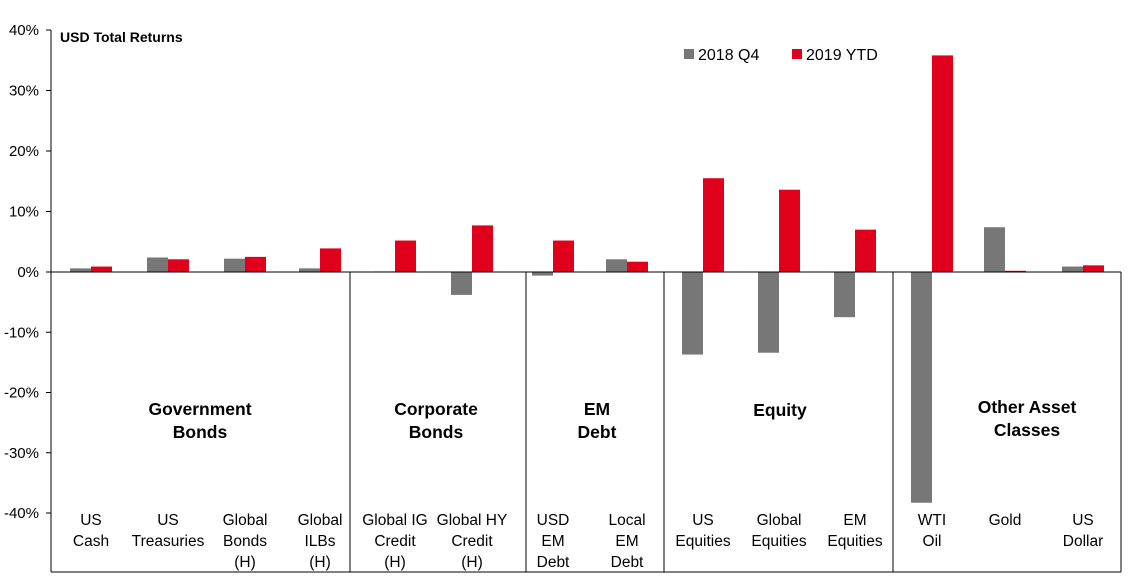 The image size is (1129, 580). What do you see at coordinates (21, 513) in the screenshot?
I see `y-tick-label: -40%` at bounding box center [21, 513].